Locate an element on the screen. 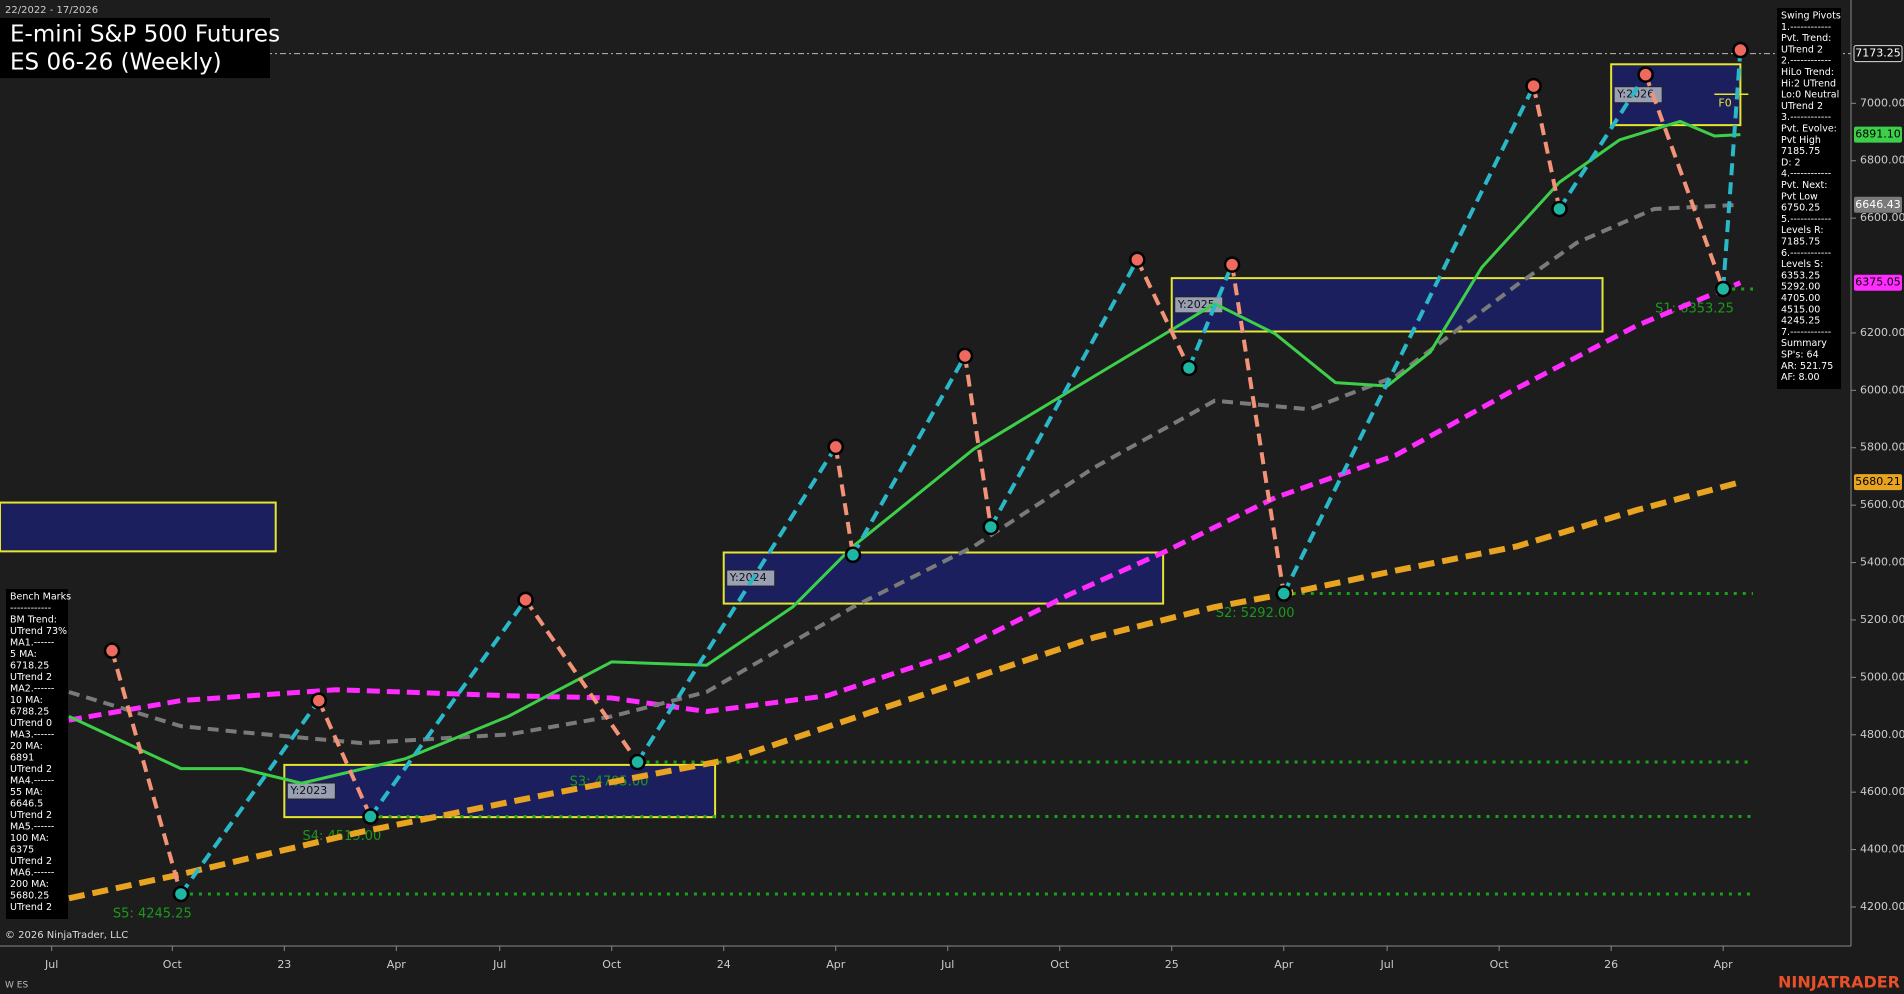 The height and width of the screenshot is (994, 1904). panel-line: MA5.------ is located at coordinates (32, 827).